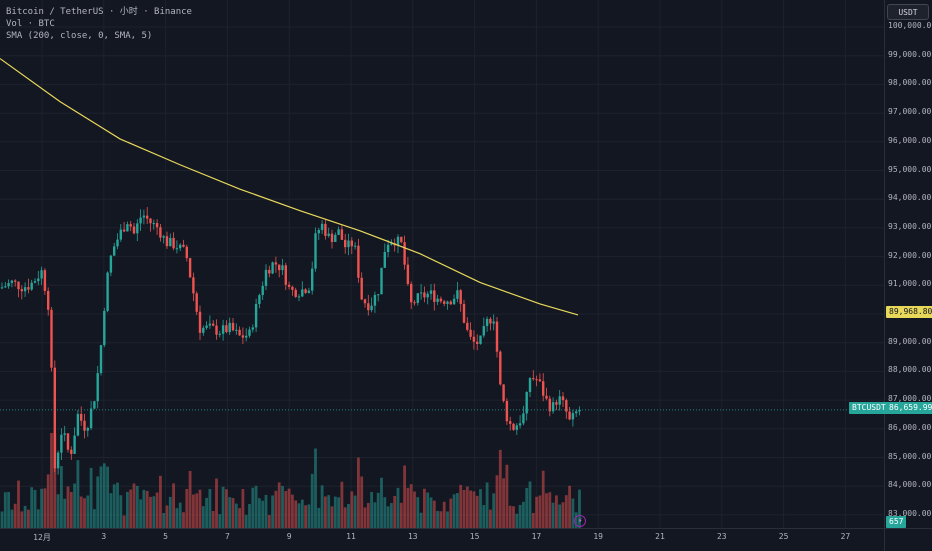 The image size is (932, 551). I want to click on time-tick-label: 25, so click(783, 536).